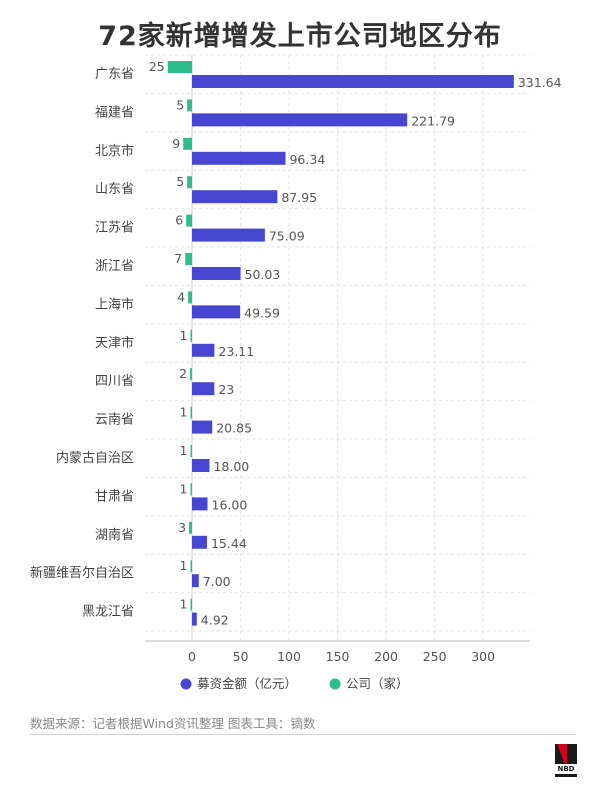 Image resolution: width=600 pixels, height=791 pixels. Describe the element at coordinates (241, 656) in the screenshot. I see `x-tick-label: 50` at that location.